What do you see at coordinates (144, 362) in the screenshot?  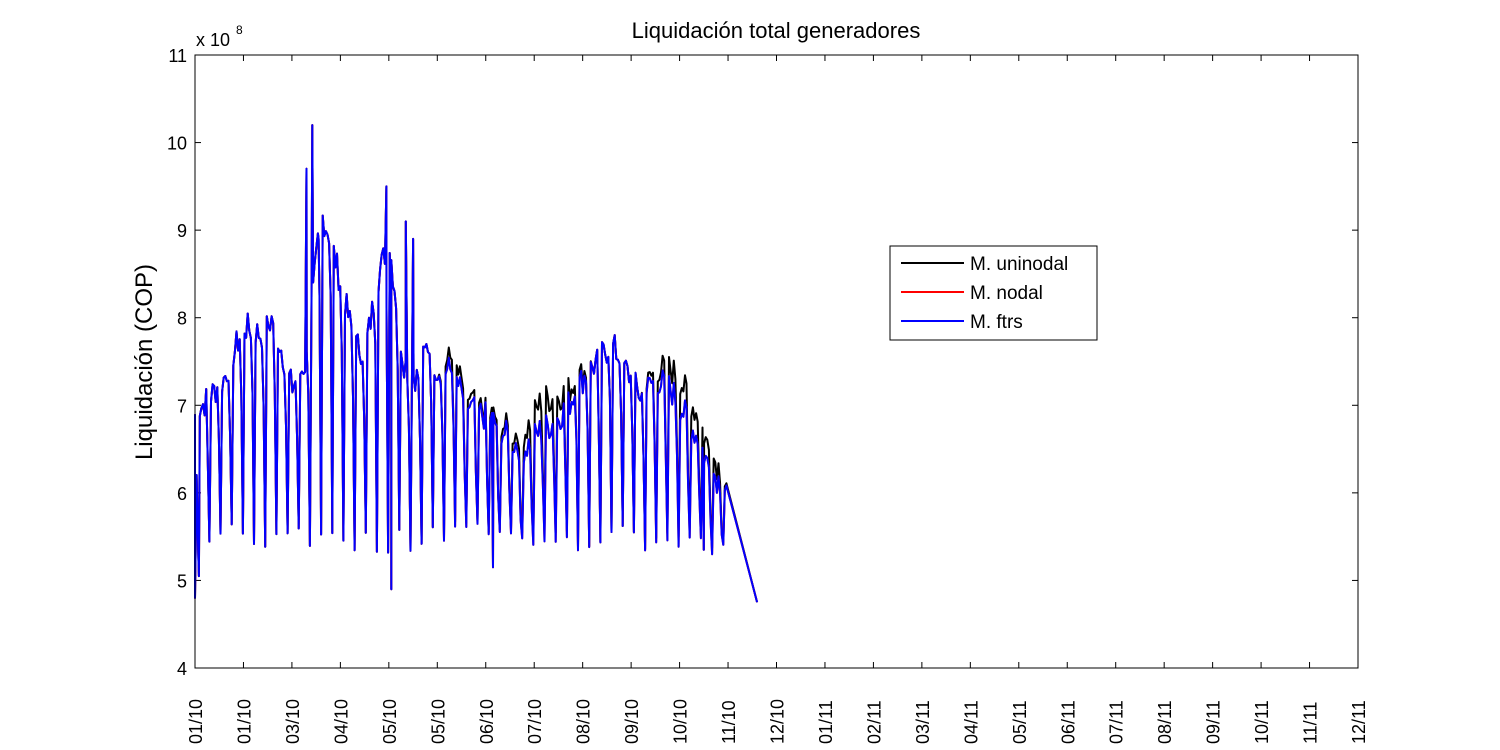 I see `y-axis-label: Liquidación (COP)` at bounding box center [144, 362].